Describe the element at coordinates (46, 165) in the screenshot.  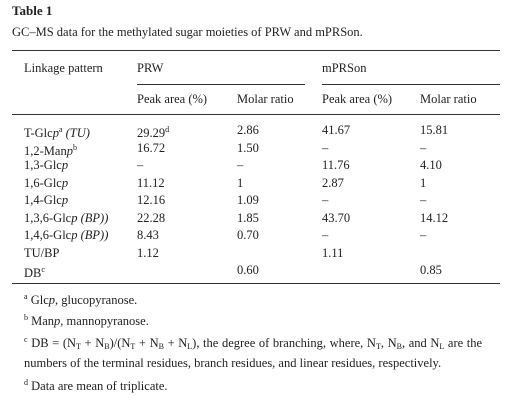
I see `row-label: 1,3-Glcp` at that location.